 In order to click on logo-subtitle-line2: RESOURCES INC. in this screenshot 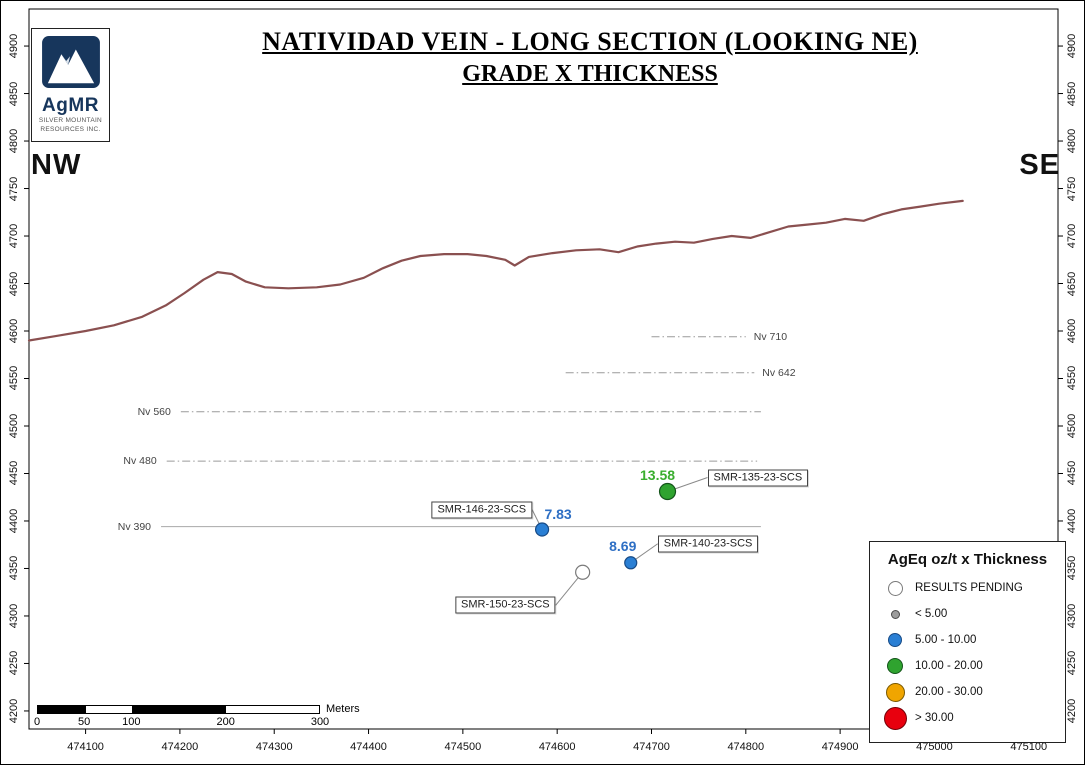, I will do `click(70, 129)`.